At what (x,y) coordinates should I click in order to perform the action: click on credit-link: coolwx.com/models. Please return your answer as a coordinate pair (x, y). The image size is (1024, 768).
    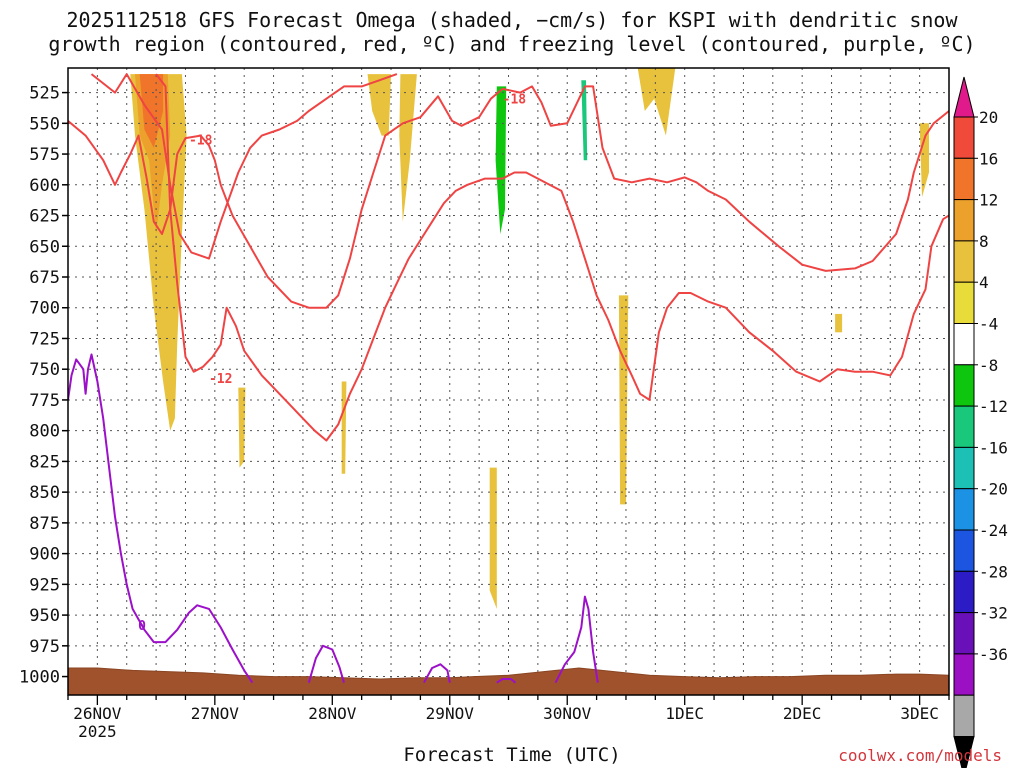
    Looking at the image, I should click on (920, 755).